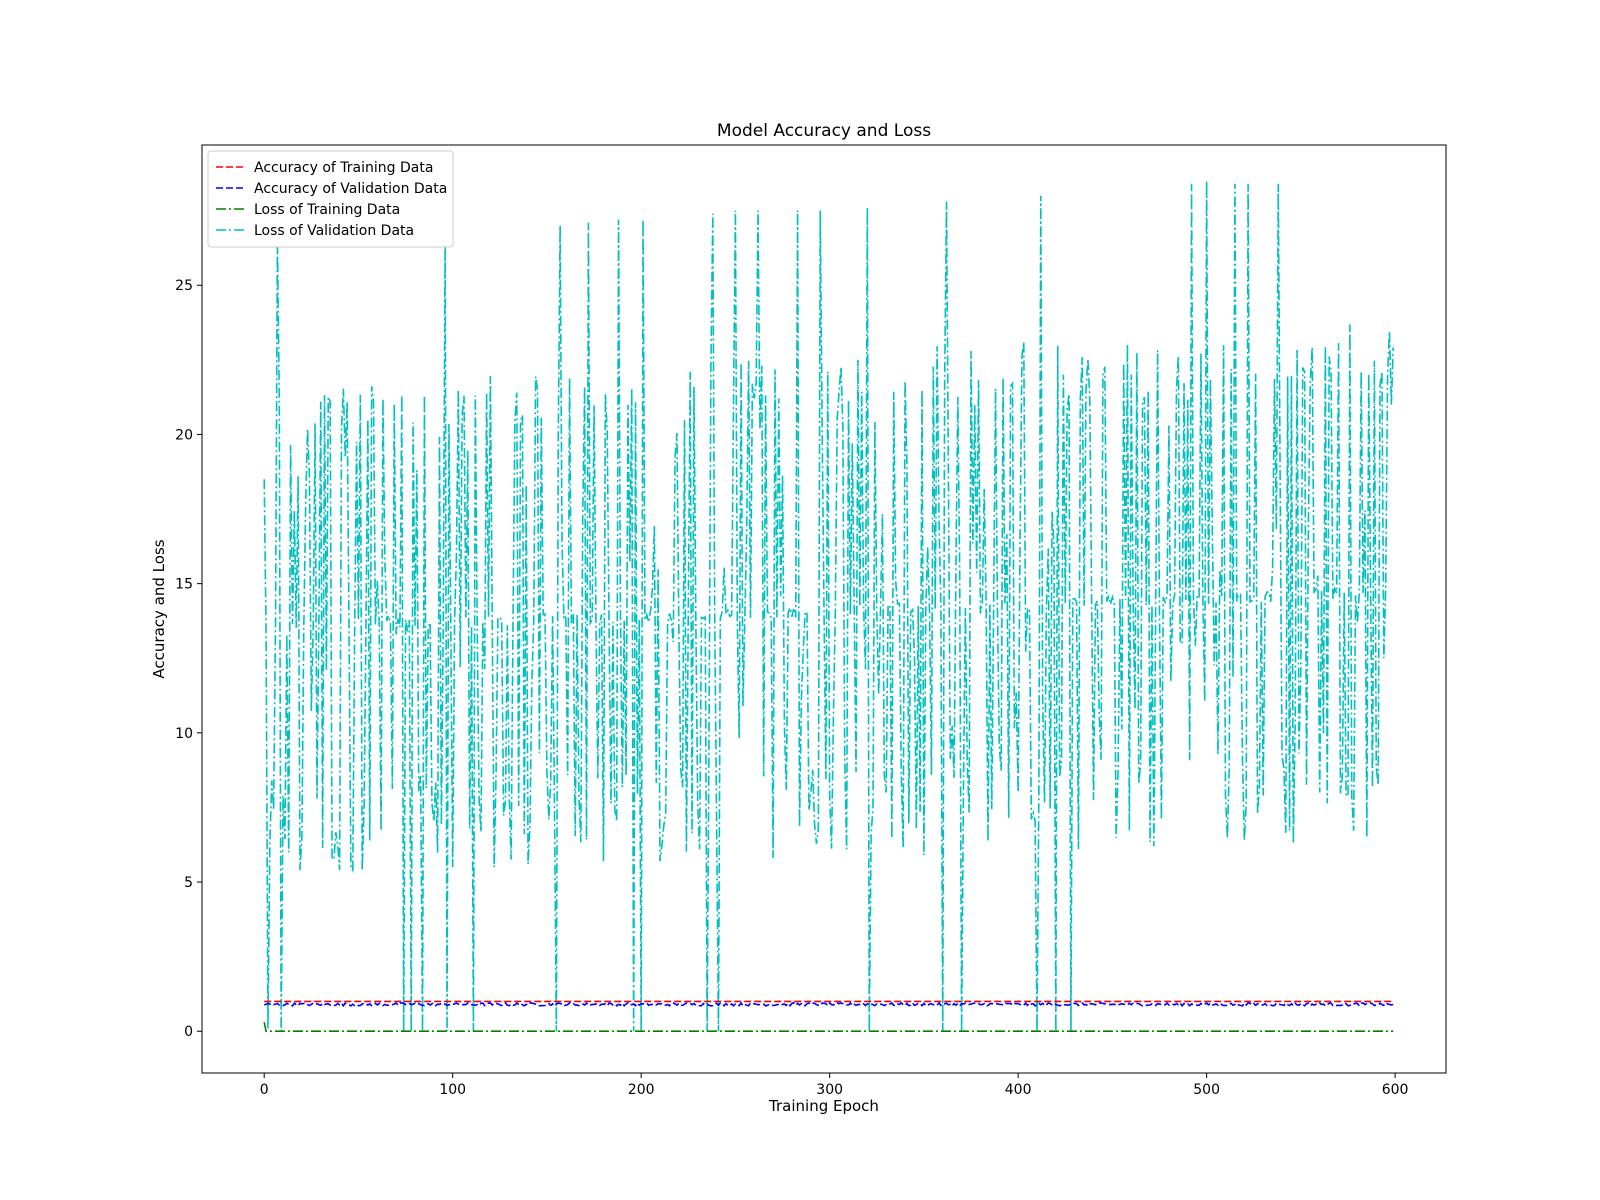  Describe the element at coordinates (334, 231) in the screenshot. I see `legend-label: Loss of Validation Data` at that location.